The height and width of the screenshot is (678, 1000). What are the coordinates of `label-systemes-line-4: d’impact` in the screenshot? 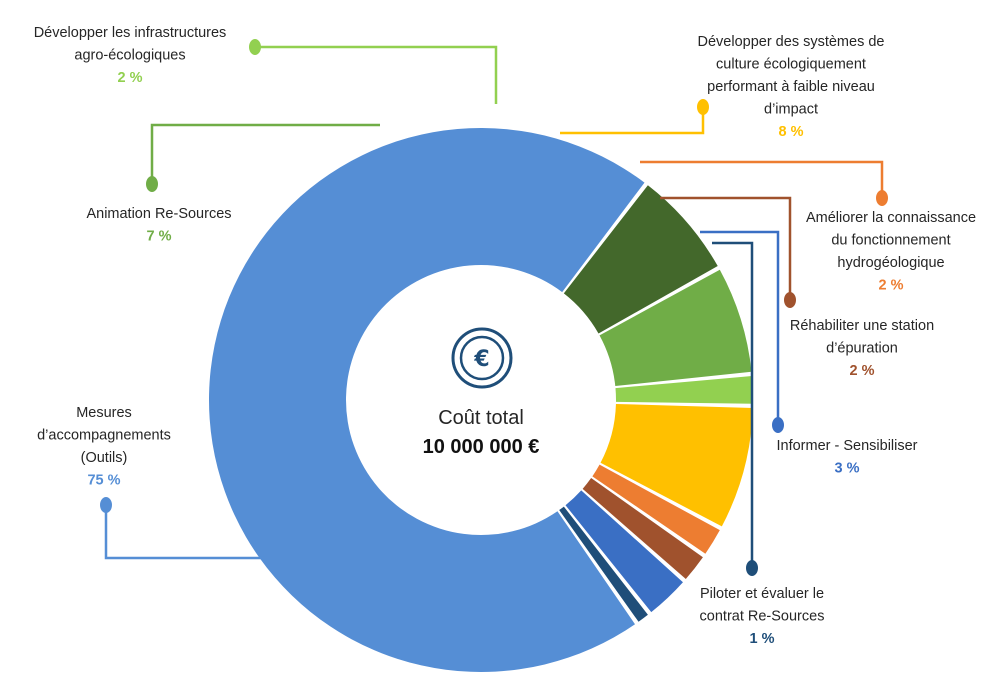 It's located at (791, 110).